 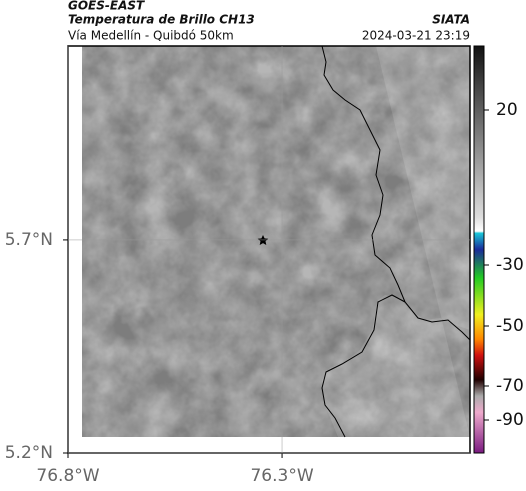 What do you see at coordinates (67, 476) in the screenshot?
I see `x-tick-label: 76.8°W` at bounding box center [67, 476].